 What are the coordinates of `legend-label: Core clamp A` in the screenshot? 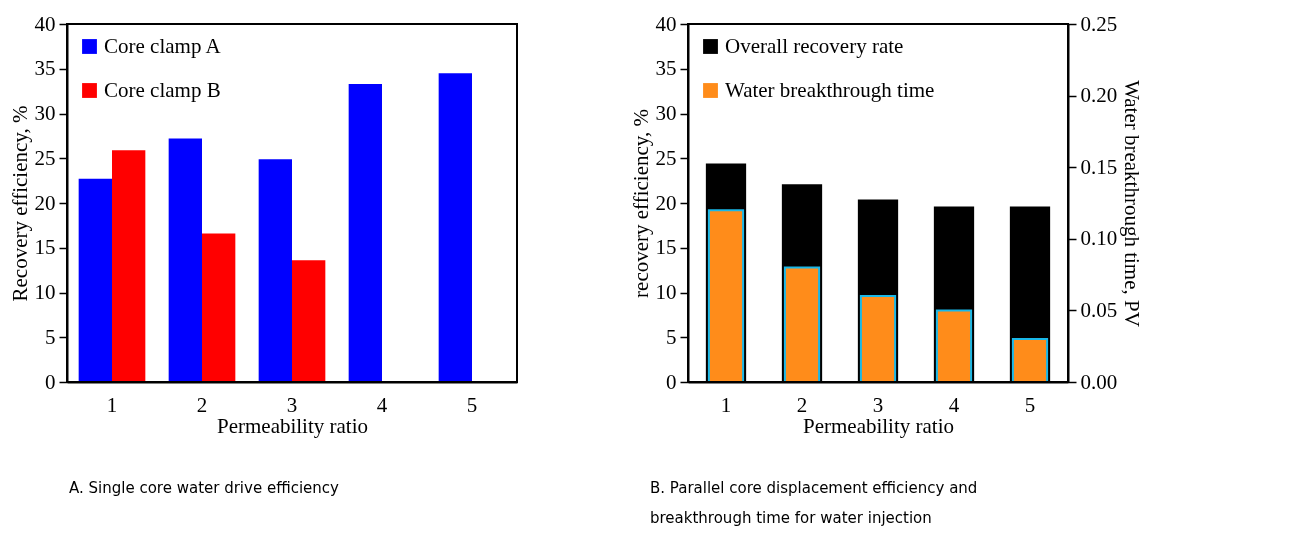 It's located at (163, 45).